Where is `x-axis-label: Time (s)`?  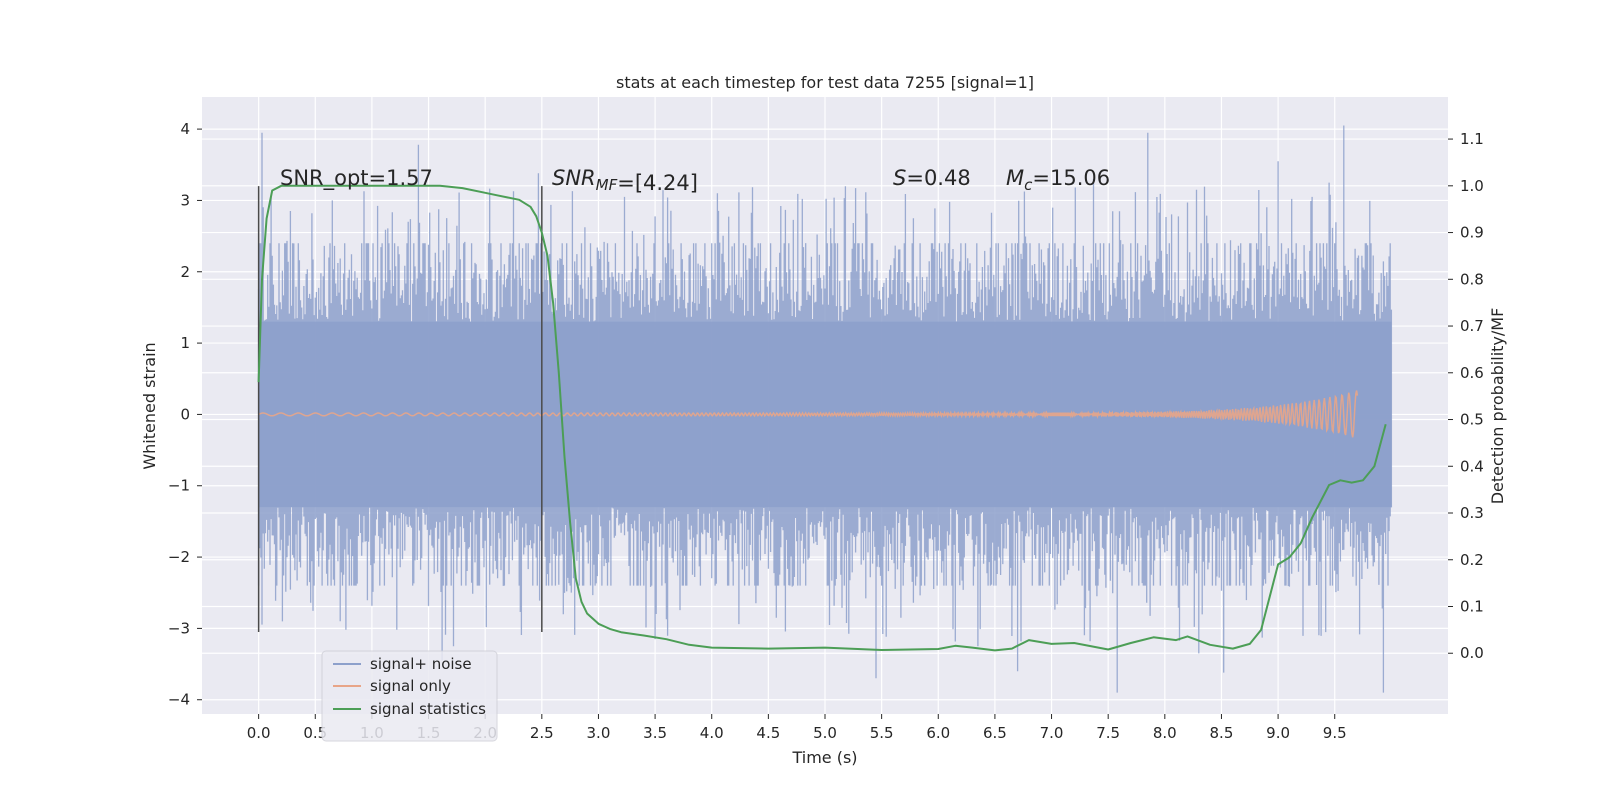
x-axis-label: Time (s) is located at coordinates (824, 757).